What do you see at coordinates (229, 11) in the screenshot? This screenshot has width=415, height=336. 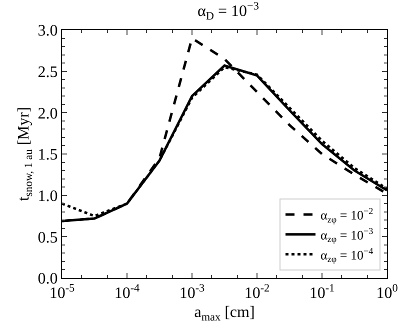 I see `chart-title: α$_{D}$ = 10$^{−3}$` at bounding box center [229, 11].